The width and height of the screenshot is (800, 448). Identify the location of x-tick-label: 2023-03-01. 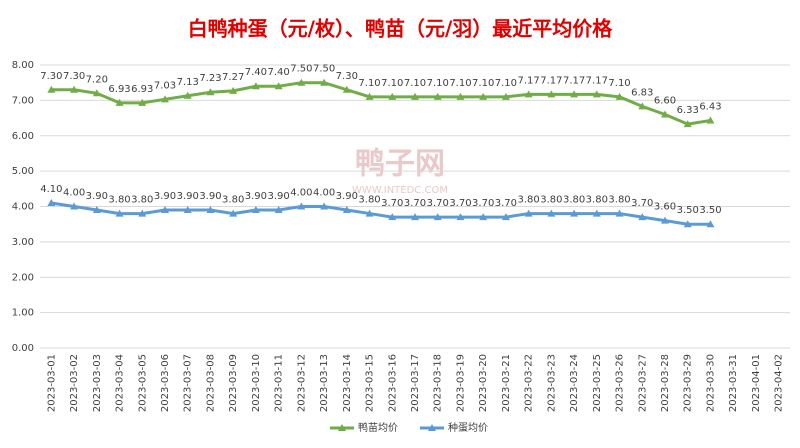
(51, 383).